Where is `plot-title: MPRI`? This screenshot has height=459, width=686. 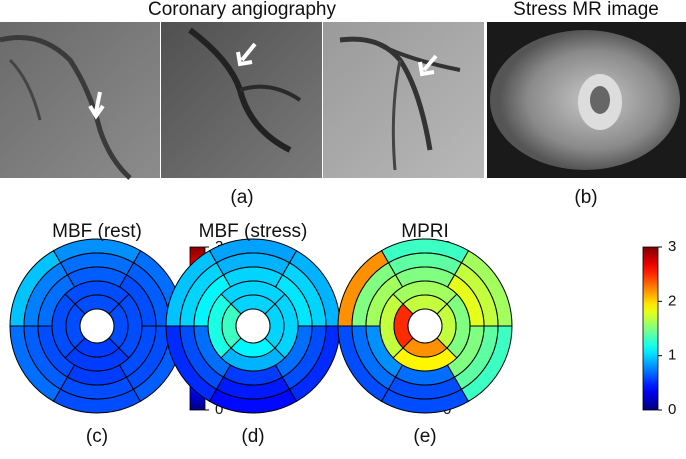
plot-title: MPRI is located at coordinates (425, 231).